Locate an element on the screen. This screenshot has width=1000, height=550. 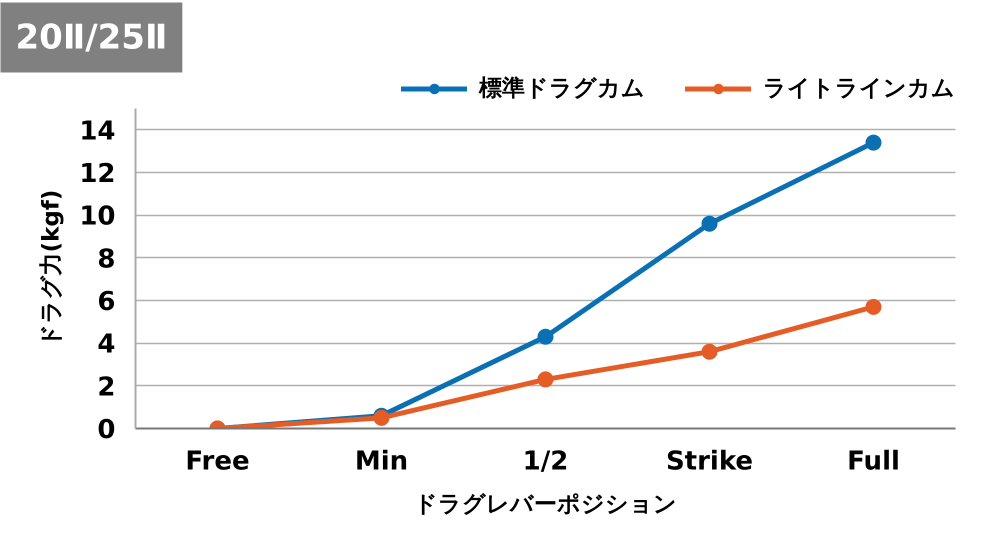
y-axis-title: ドラグ力(kgf) is located at coordinates (51, 269).